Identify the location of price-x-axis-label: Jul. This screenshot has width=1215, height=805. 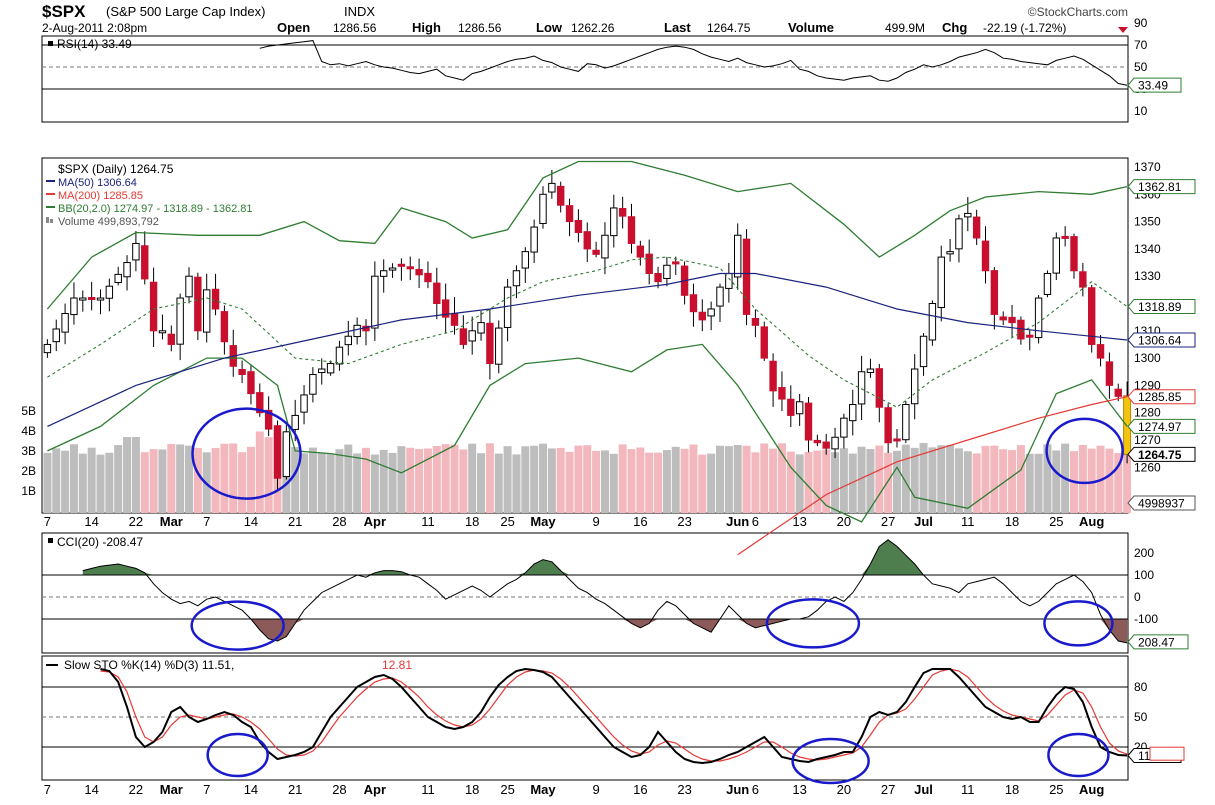
(923, 521).